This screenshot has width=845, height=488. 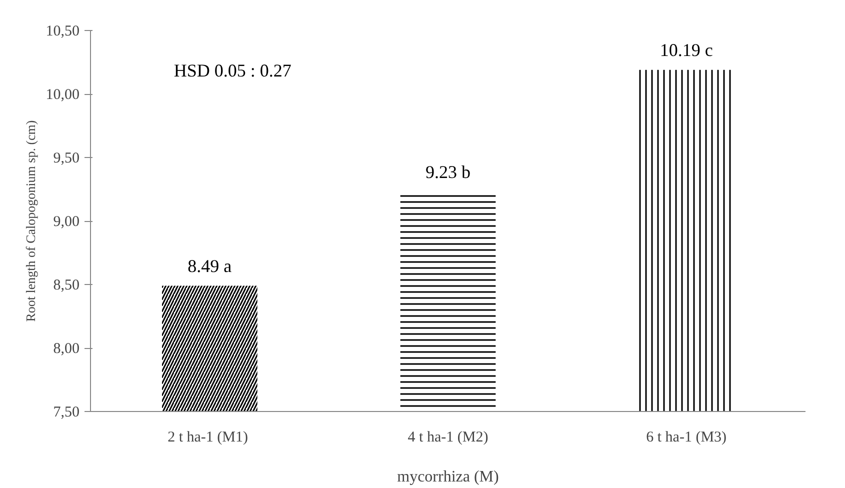 What do you see at coordinates (63, 32) in the screenshot?
I see `y-tick-label: 10,50` at bounding box center [63, 32].